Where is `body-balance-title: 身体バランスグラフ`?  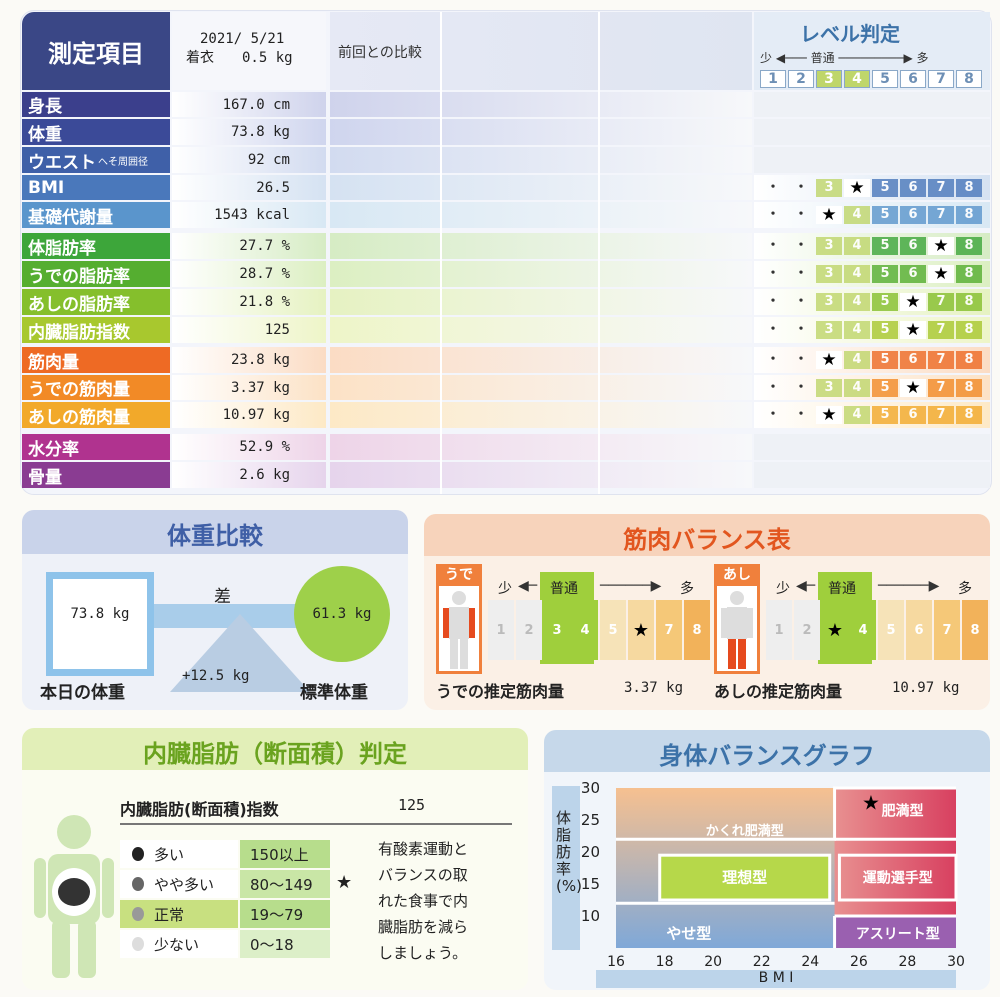 body-balance-title: 身体バランスグラフ is located at coordinates (767, 756).